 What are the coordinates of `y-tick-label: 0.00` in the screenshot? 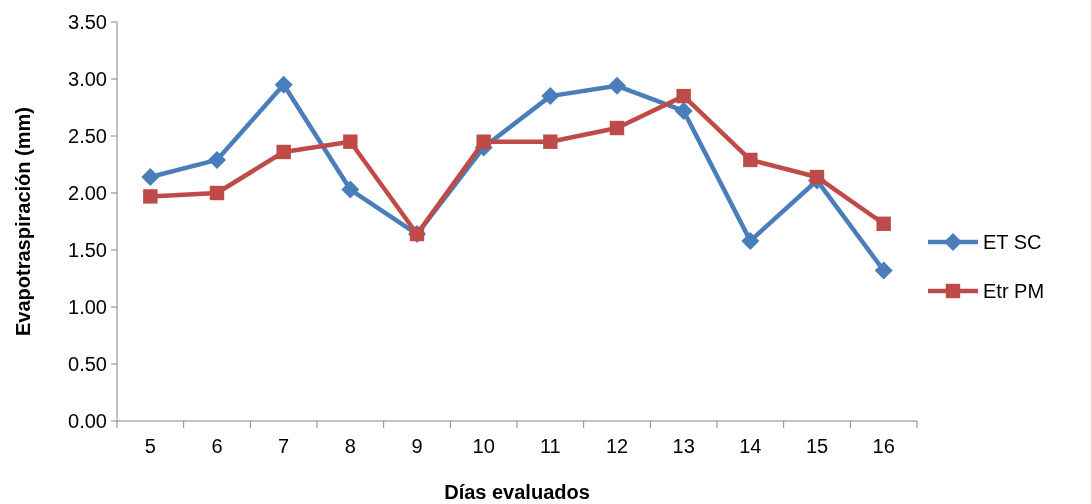 It's located at (87, 421).